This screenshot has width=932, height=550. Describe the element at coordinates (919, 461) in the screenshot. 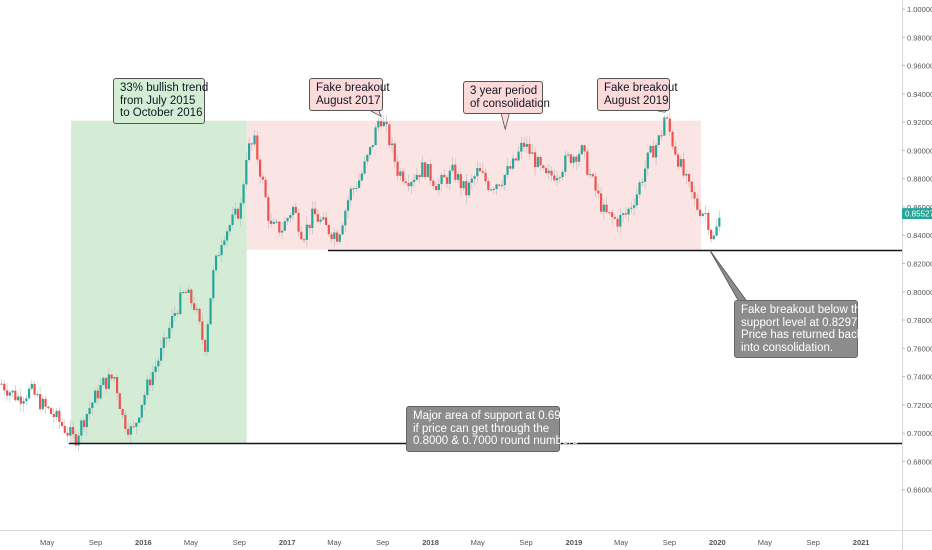

I see `y-tick-label: 0.68000` at that location.